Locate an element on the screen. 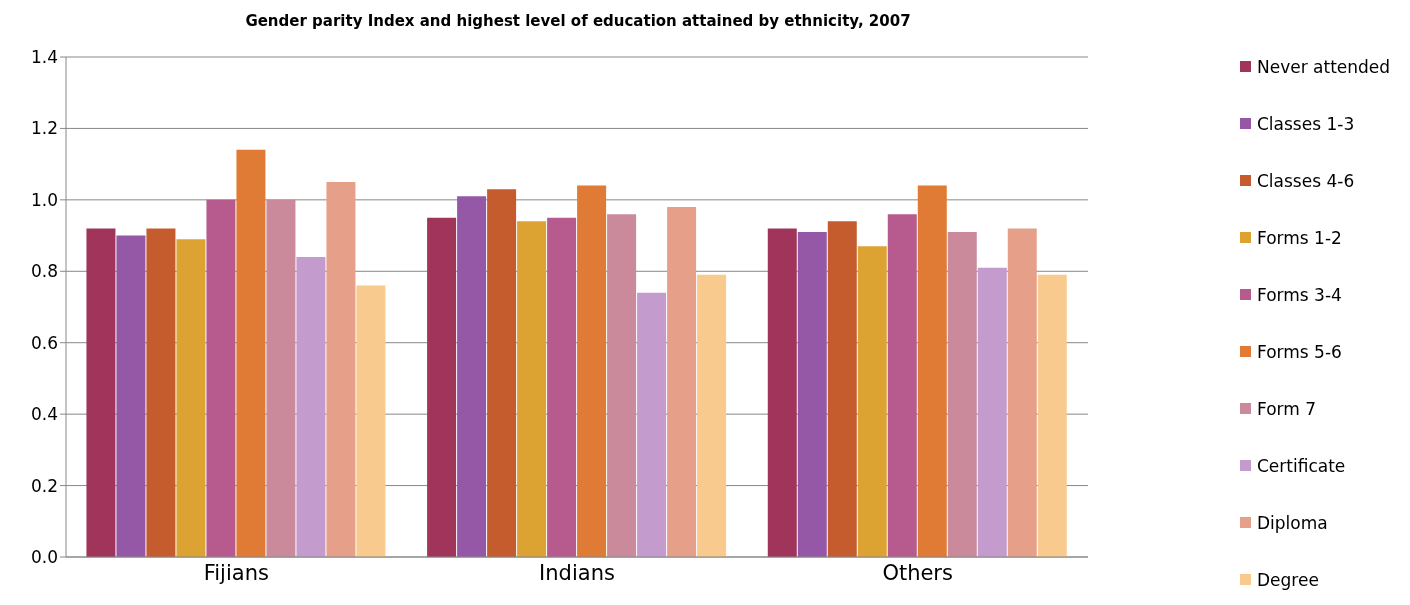 Image resolution: width=1410 pixels, height=605 pixels. legend-label: Diploma is located at coordinates (1292, 522).